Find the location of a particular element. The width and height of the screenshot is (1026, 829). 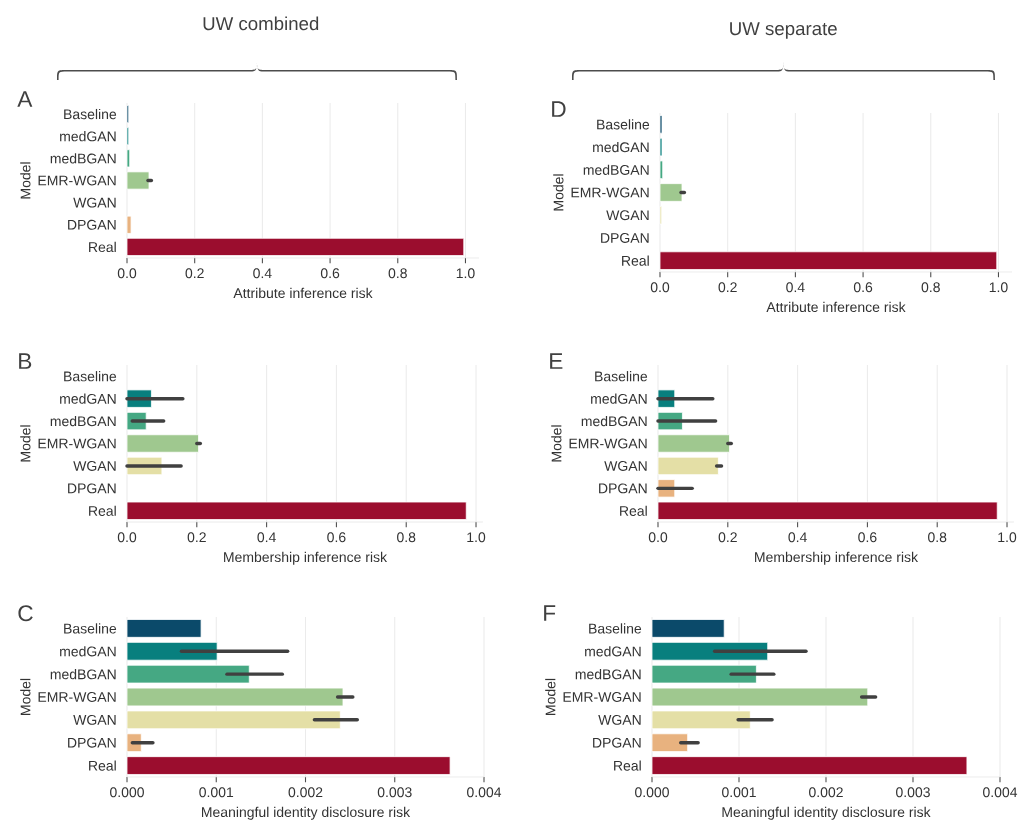

chart-title: F is located at coordinates (550, 613).